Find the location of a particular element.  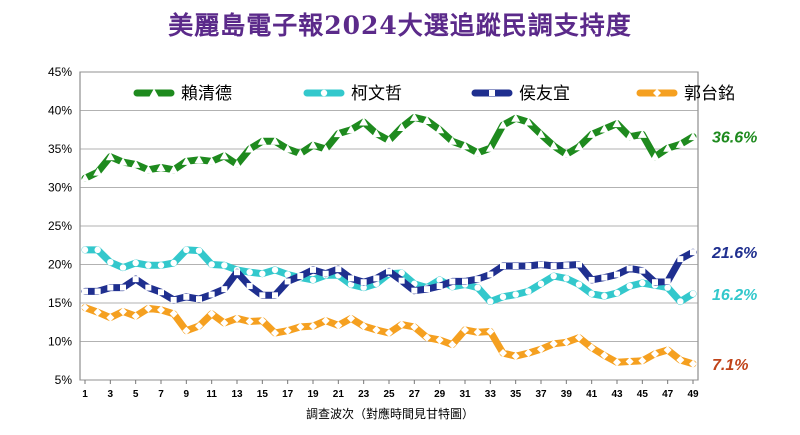

x-tick-label: 11 is located at coordinates (211, 394).